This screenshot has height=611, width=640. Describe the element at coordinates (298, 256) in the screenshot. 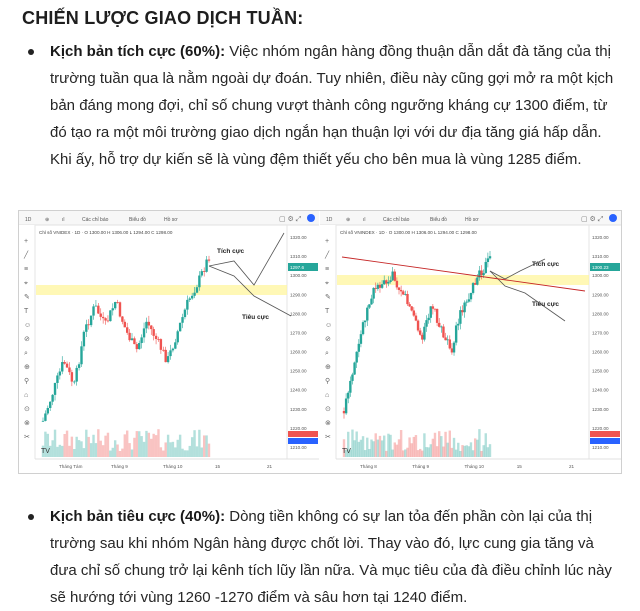

I see `price-tick-label: 1310.00` at that location.